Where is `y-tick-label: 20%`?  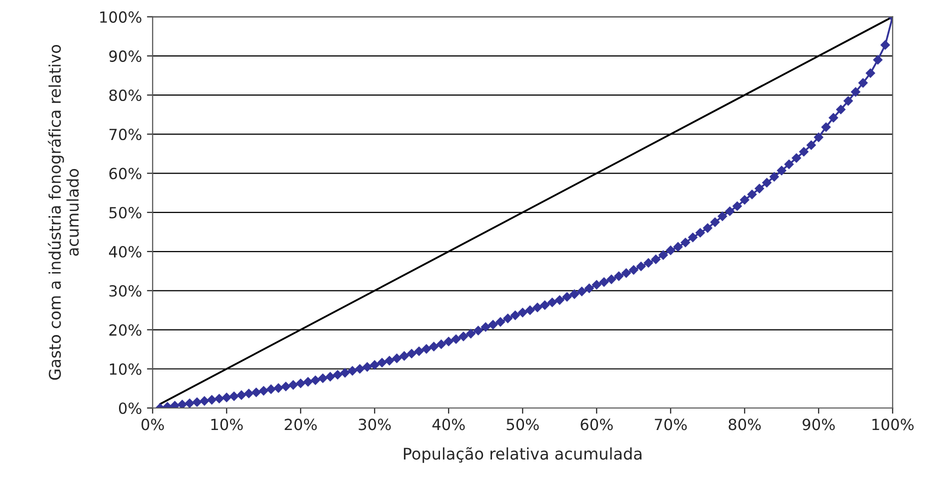
y-tick-label: 20% is located at coordinates (125, 330).